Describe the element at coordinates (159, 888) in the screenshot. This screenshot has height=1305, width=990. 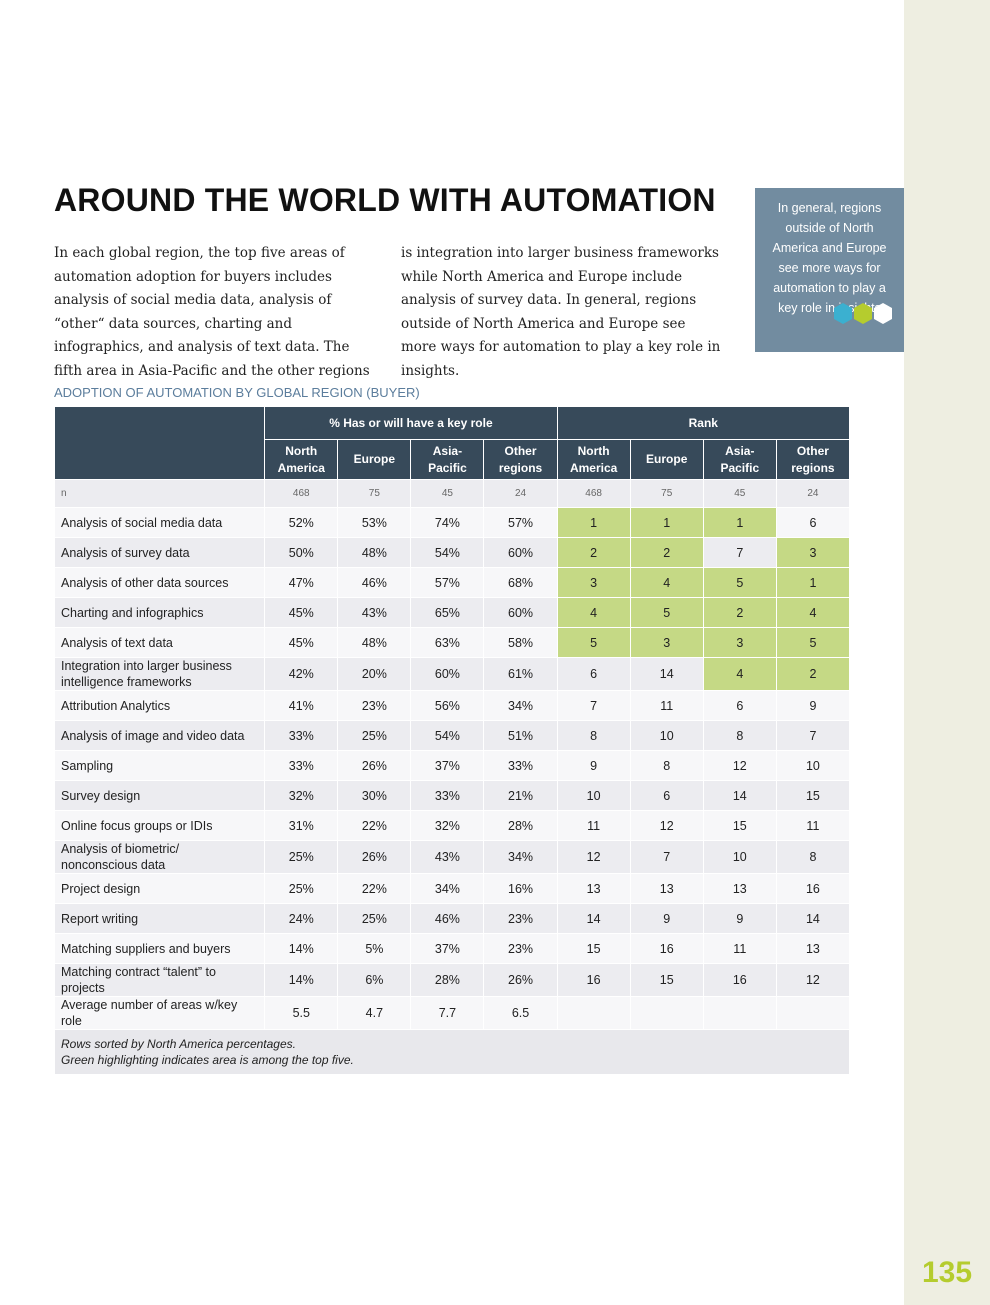
I see `row-label: Project design` at that location.